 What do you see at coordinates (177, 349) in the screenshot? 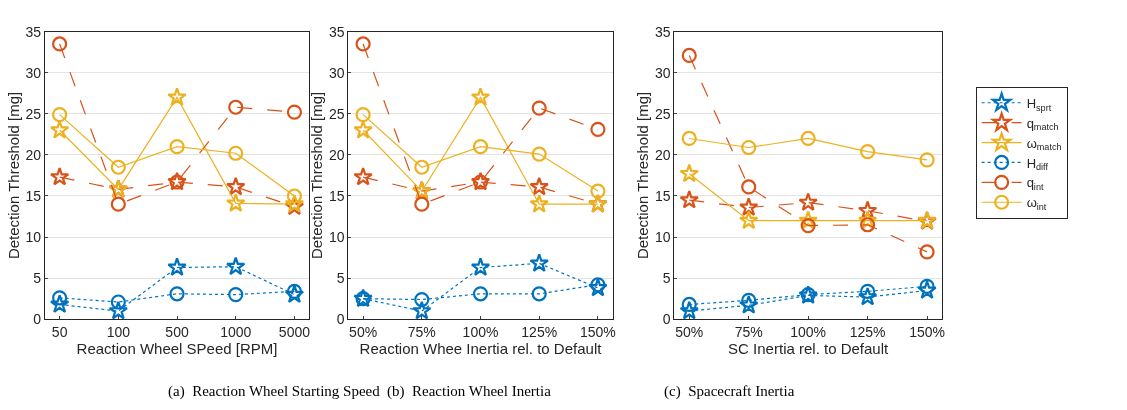
I see `x-axis-title: Reaction Wheel SPeed [RPM]` at bounding box center [177, 349].